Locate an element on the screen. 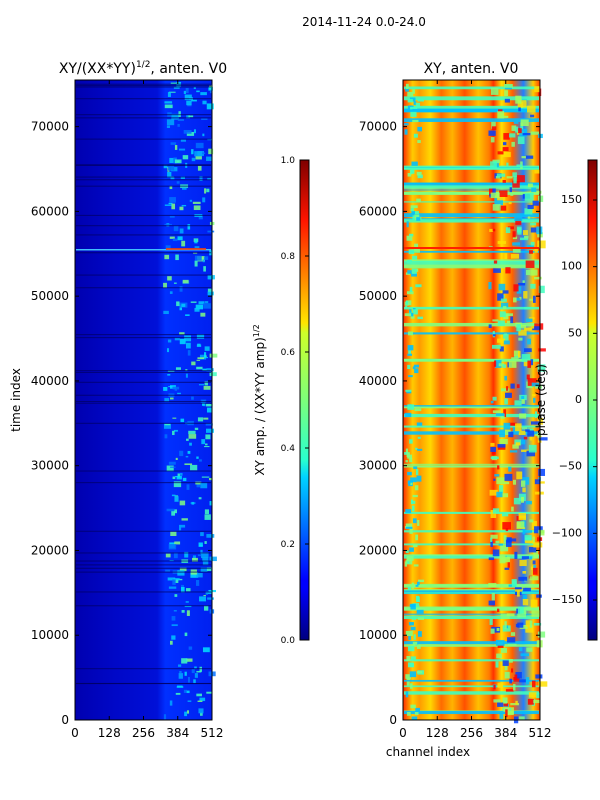  amplitude-colorbar-gradient is located at coordinates (304, 400).